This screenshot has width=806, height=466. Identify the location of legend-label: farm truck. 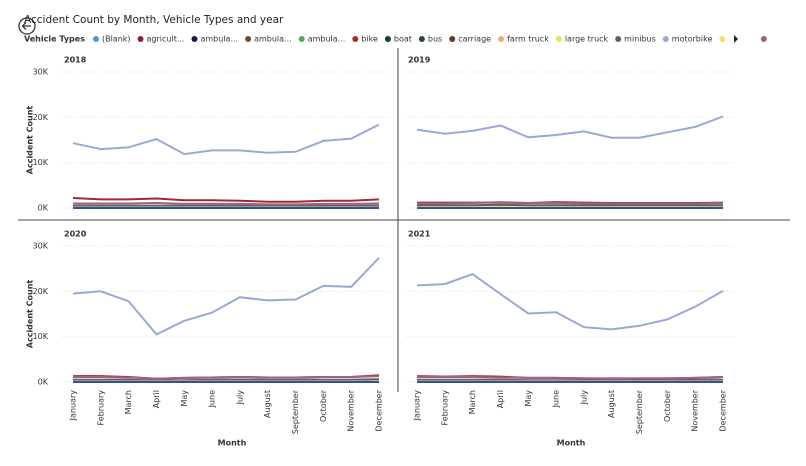
(528, 39).